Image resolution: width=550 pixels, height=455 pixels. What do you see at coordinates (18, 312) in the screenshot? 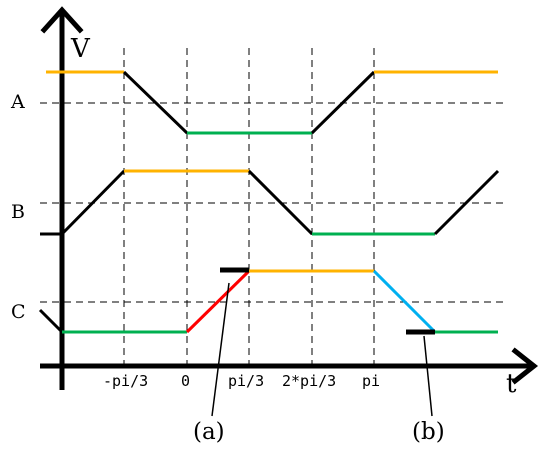
I see `row-label-c: C` at bounding box center [18, 312].